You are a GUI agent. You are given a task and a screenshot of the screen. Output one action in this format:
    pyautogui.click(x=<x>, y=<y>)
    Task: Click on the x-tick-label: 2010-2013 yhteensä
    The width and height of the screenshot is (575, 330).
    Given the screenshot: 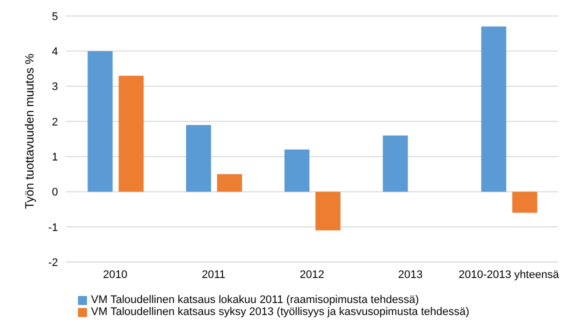 What is the action you would take?
    pyautogui.click(x=509, y=274)
    